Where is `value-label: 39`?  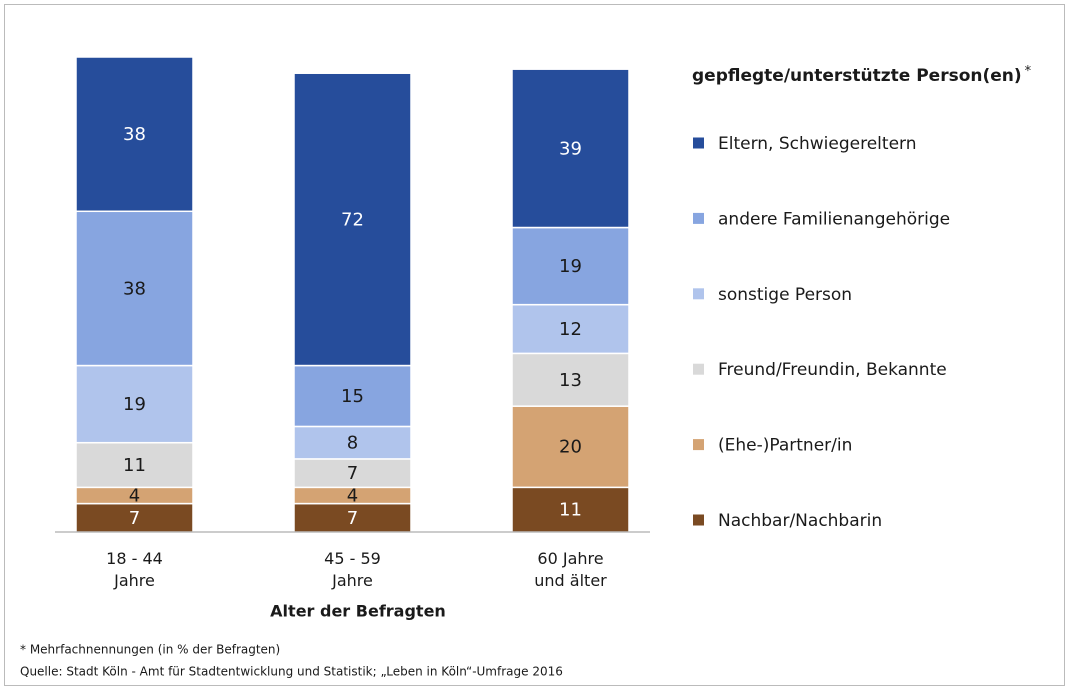 value-label: 39 is located at coordinates (570, 148).